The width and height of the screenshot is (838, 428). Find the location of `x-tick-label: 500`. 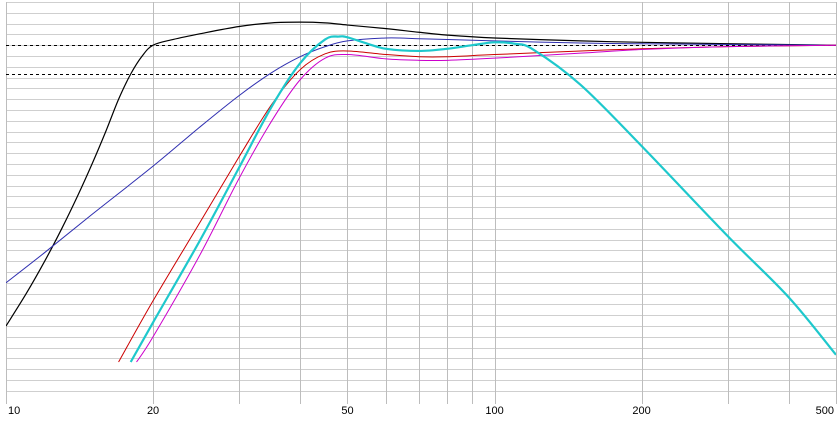

x-tick-label: 500 is located at coordinates (825, 411).